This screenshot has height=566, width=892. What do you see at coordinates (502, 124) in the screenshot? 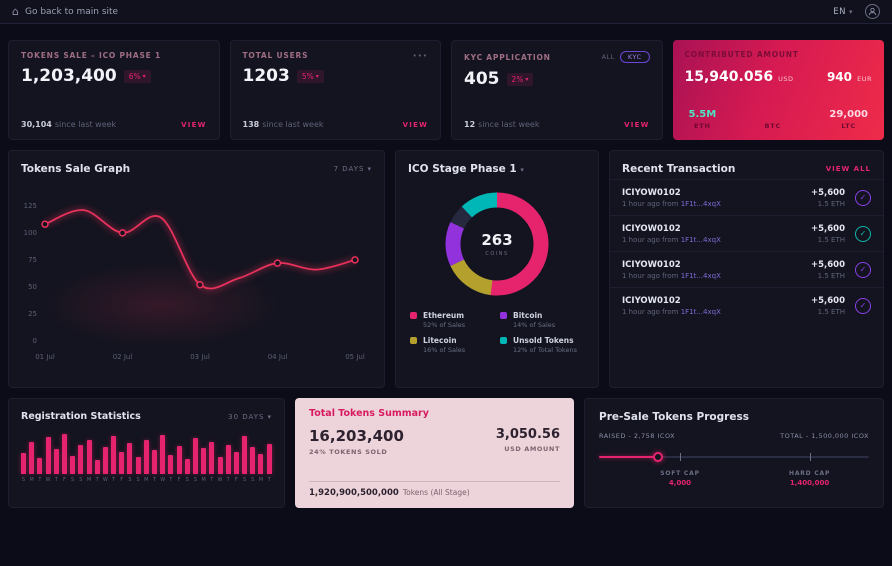
I see `stat-delta: 12 since last week` at bounding box center [502, 124].